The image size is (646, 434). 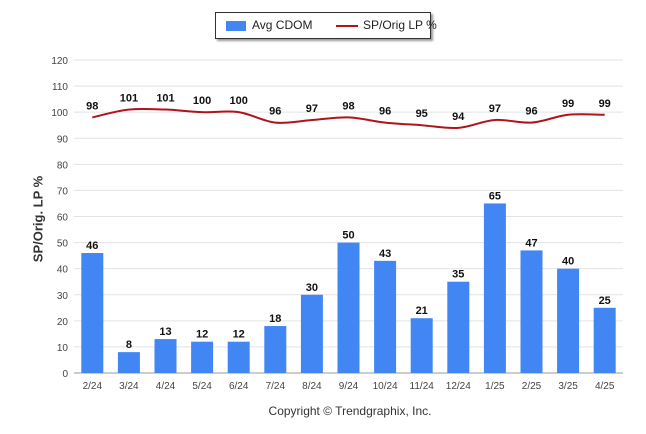 I want to click on bar-data-label: 13, so click(x=165, y=332).